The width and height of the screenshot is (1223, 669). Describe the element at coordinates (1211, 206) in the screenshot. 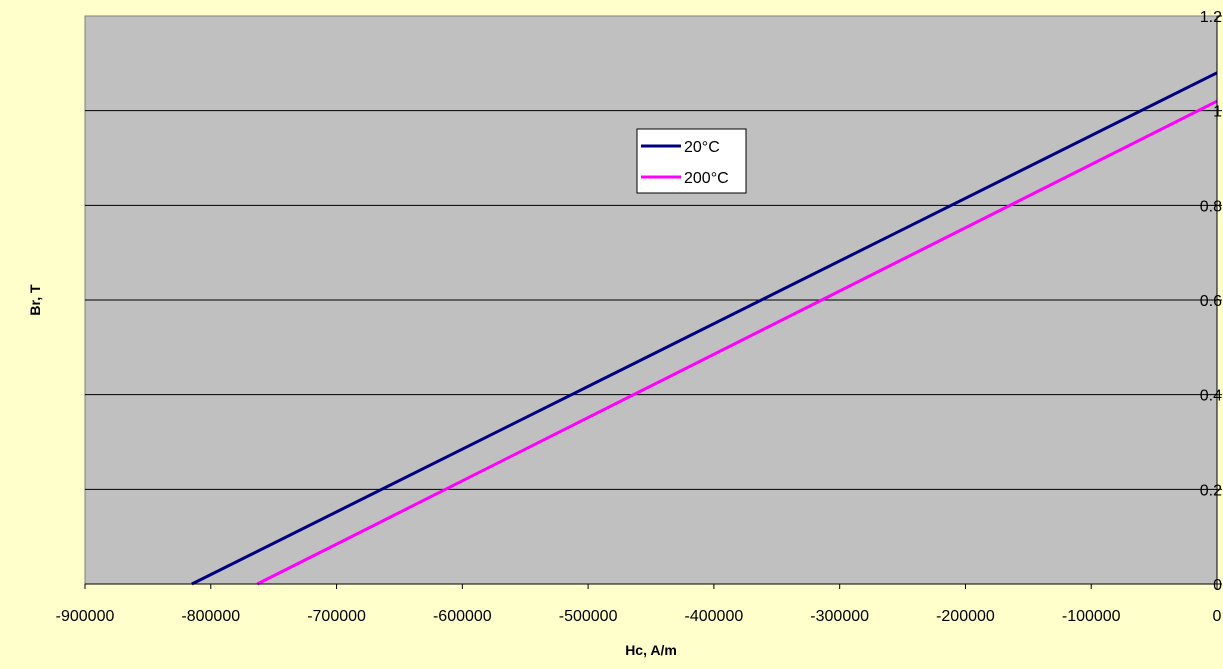

I see `y-tick-label: 0.8` at that location.